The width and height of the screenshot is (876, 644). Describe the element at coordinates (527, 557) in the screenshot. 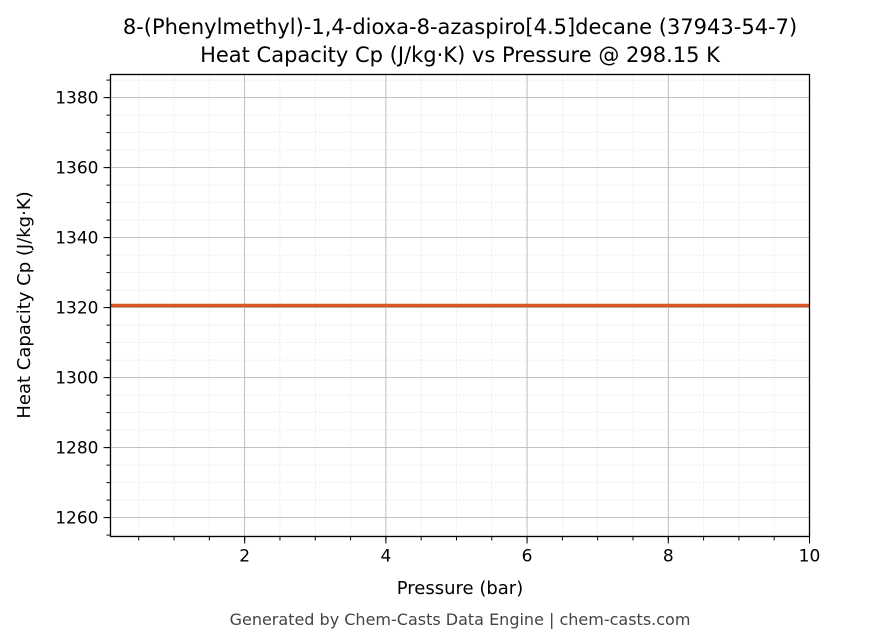

I see `x-tick-label: 6` at that location.